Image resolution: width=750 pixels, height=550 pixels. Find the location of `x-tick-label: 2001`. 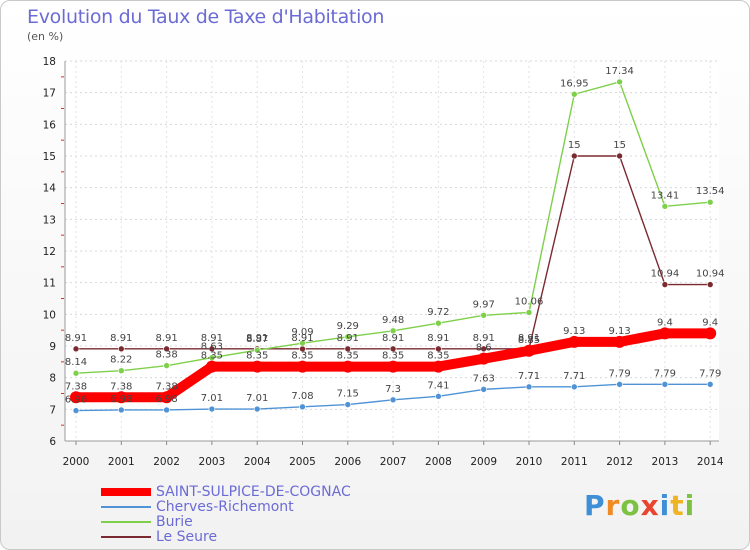

x-tick-label: 2001 is located at coordinates (121, 462).